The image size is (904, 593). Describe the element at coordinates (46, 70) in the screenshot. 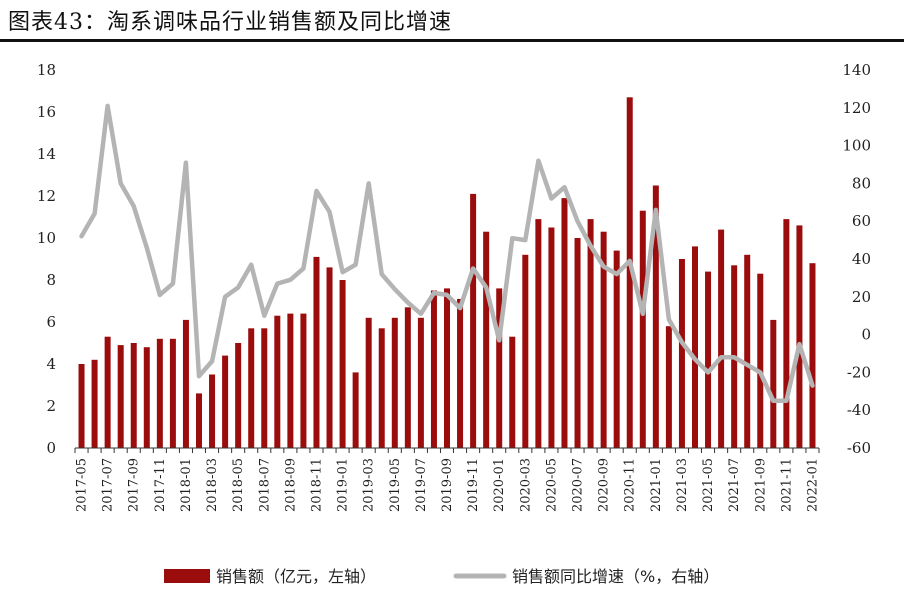

I see `left-tick-label: 18` at that location.